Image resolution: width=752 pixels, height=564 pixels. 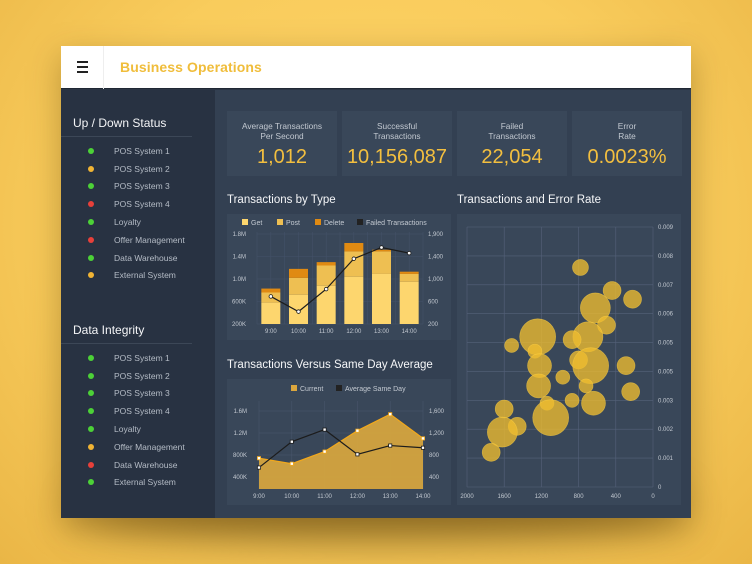 What do you see at coordinates (299, 332) in the screenshot?
I see `x-tick: 10:00` at bounding box center [299, 332].